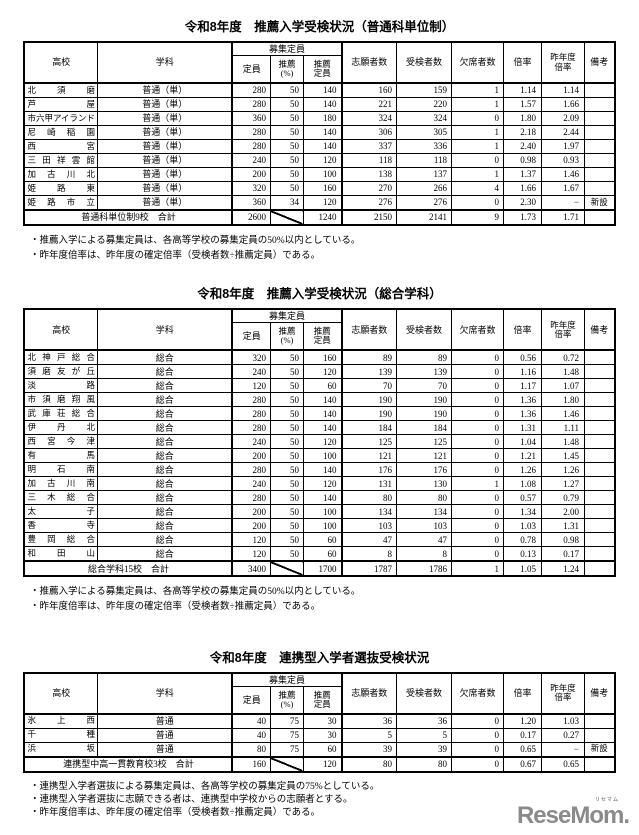 The width and height of the screenshot is (639, 835). I want to click on ratio-cell: 1.36, so click(522, 414).